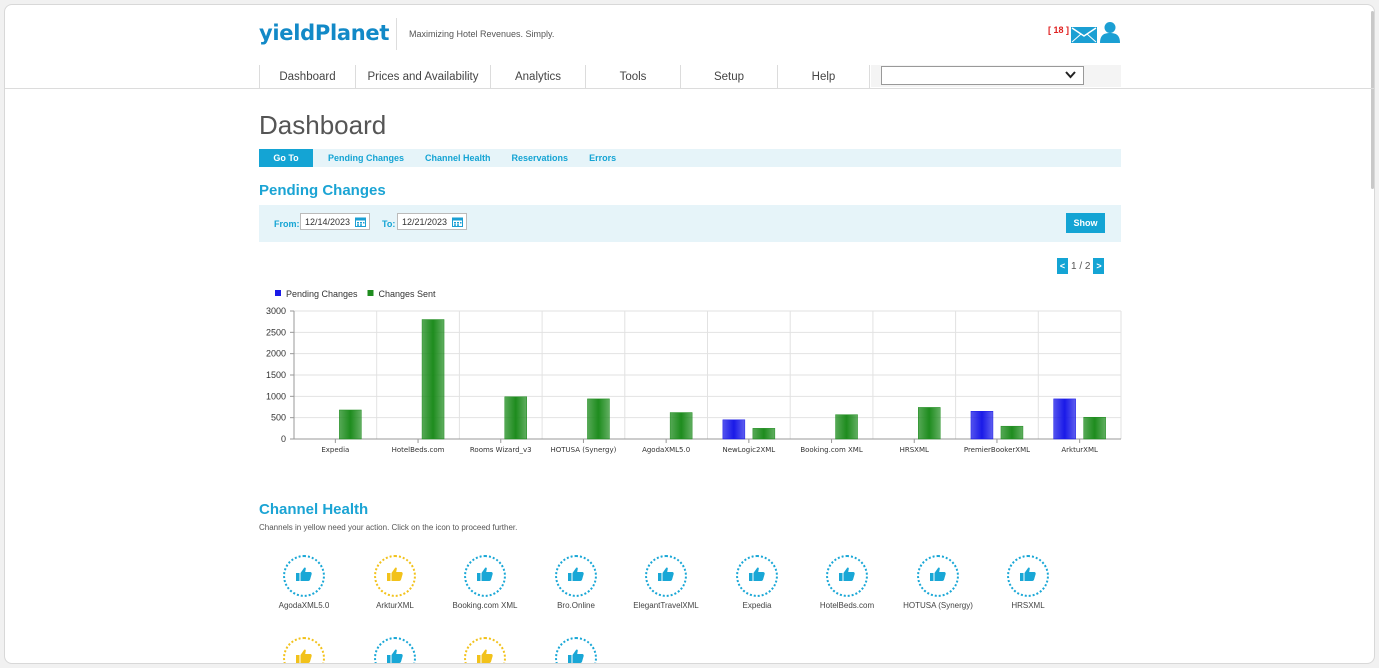  Describe the element at coordinates (1099, 266) in the screenshot. I see `pager-next-button: >` at that location.